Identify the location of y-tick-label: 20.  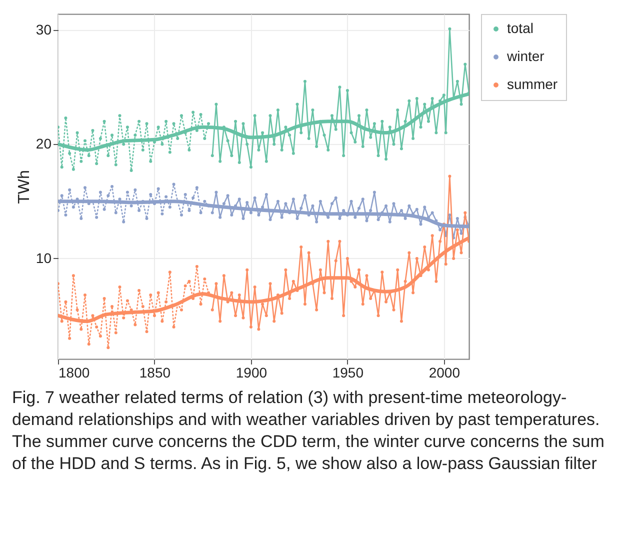
(44, 144).